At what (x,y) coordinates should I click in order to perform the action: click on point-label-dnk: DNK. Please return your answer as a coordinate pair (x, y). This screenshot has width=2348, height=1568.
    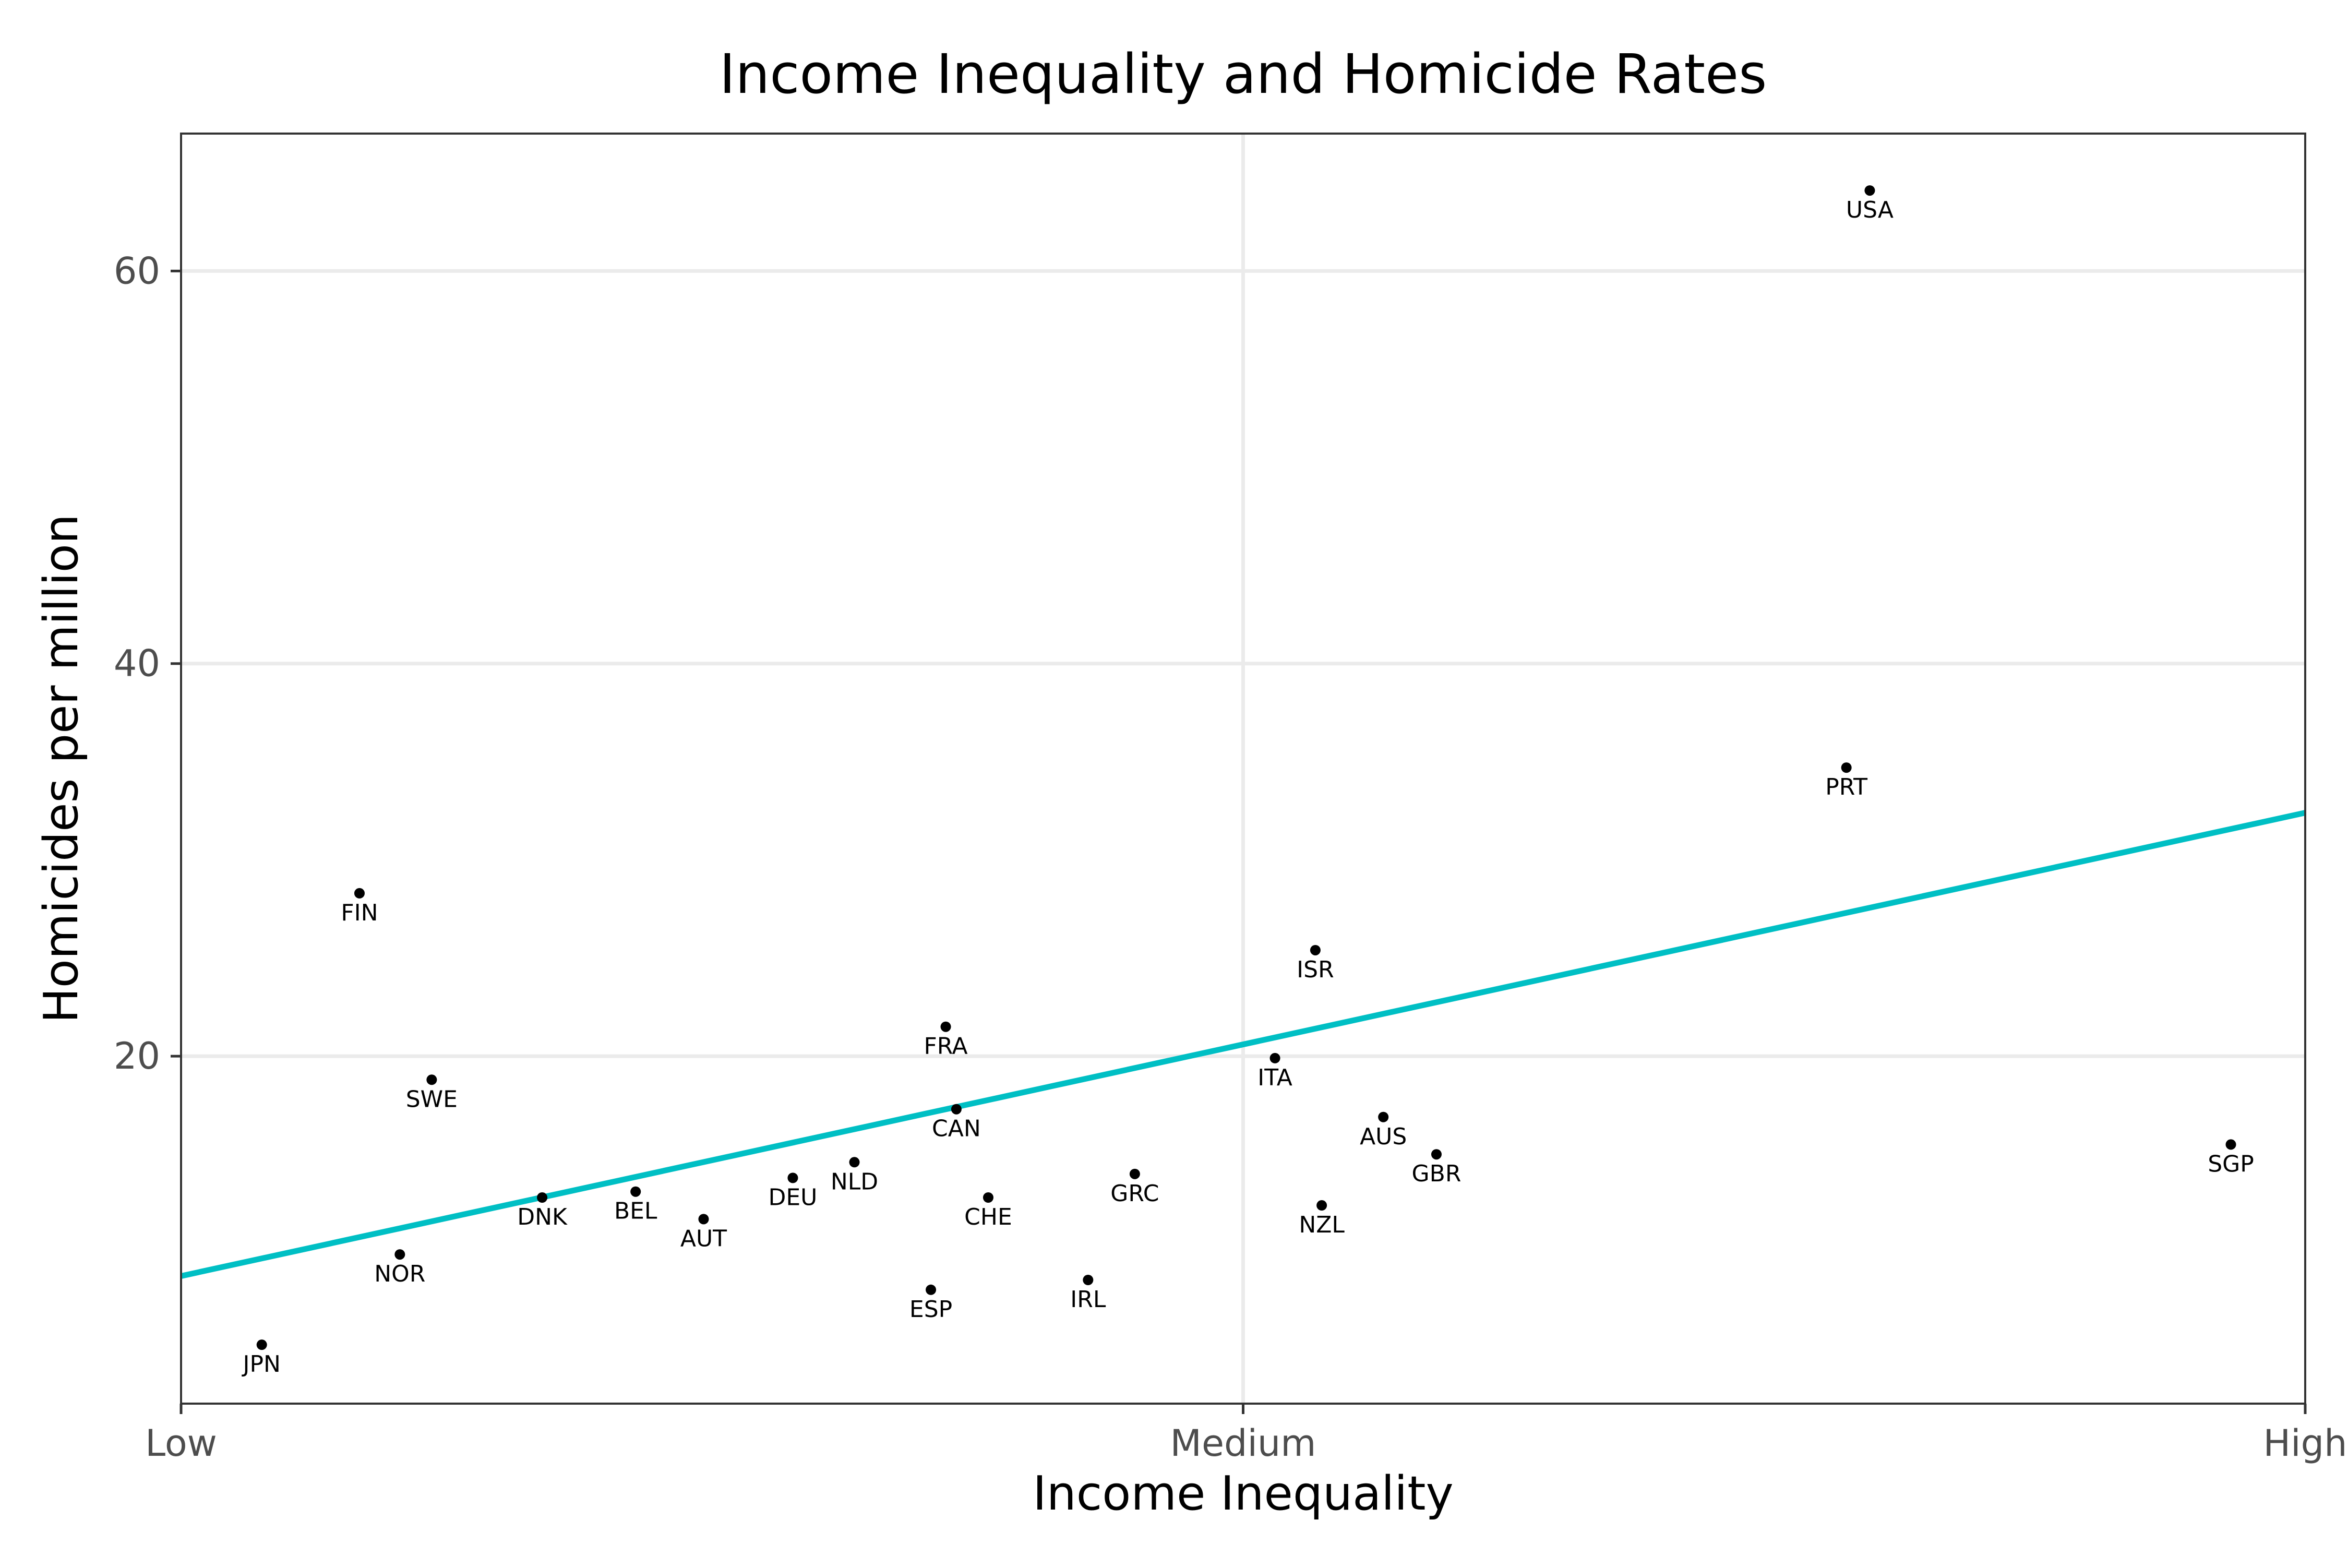
    Looking at the image, I should click on (542, 1217).